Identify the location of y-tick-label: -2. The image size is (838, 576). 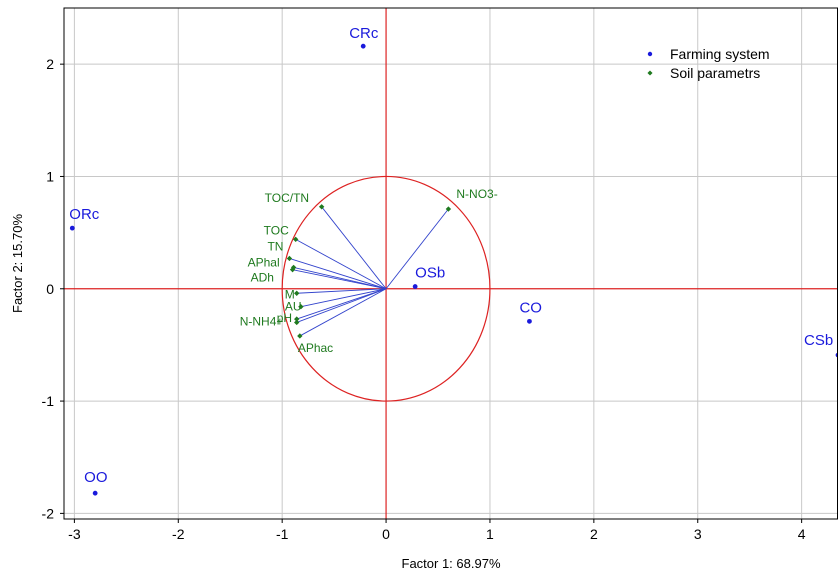
(48, 513).